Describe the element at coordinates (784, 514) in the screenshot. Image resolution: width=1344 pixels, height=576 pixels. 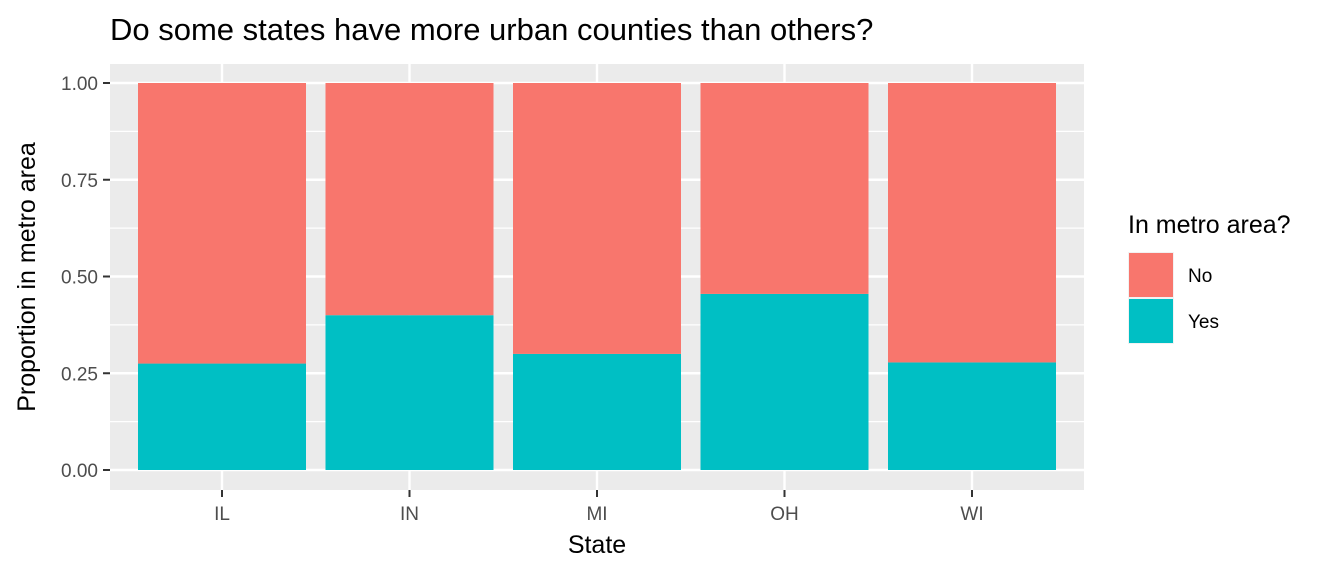
I see `x-tick-label: OH` at that location.